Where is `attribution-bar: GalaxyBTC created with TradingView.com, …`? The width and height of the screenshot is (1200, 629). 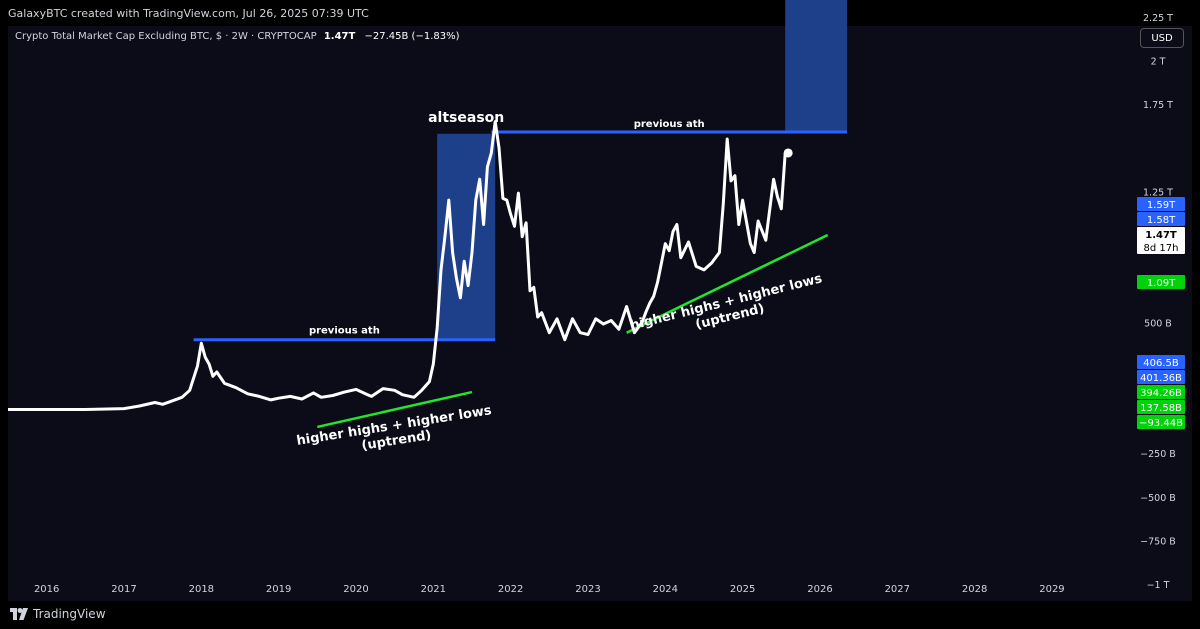 attribution-bar: GalaxyBTC created with TradingView.com, … is located at coordinates (600, 13).